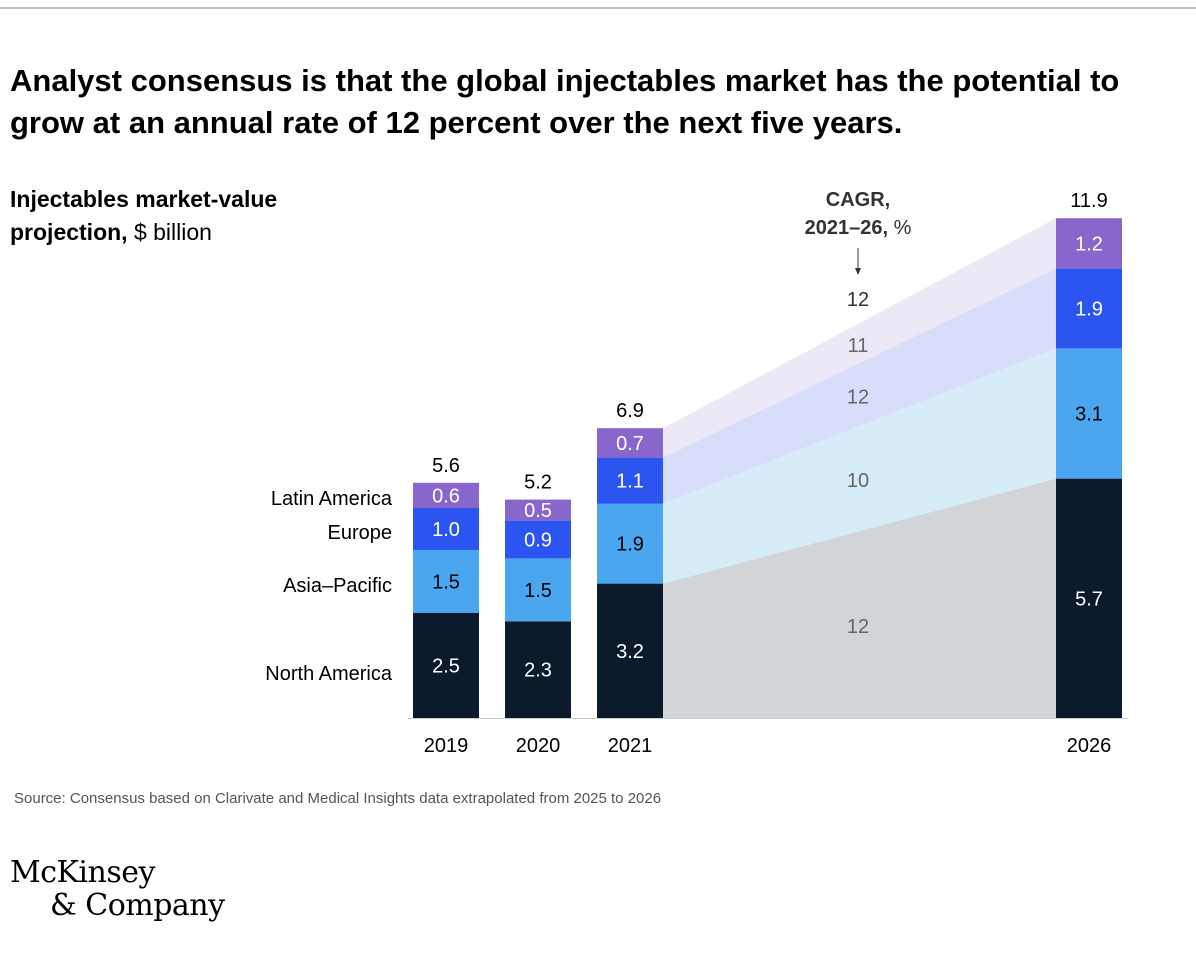 This screenshot has width=1196, height=968. I want to click on chart-label-title: Injectables market-value projection,, so click(144, 215).